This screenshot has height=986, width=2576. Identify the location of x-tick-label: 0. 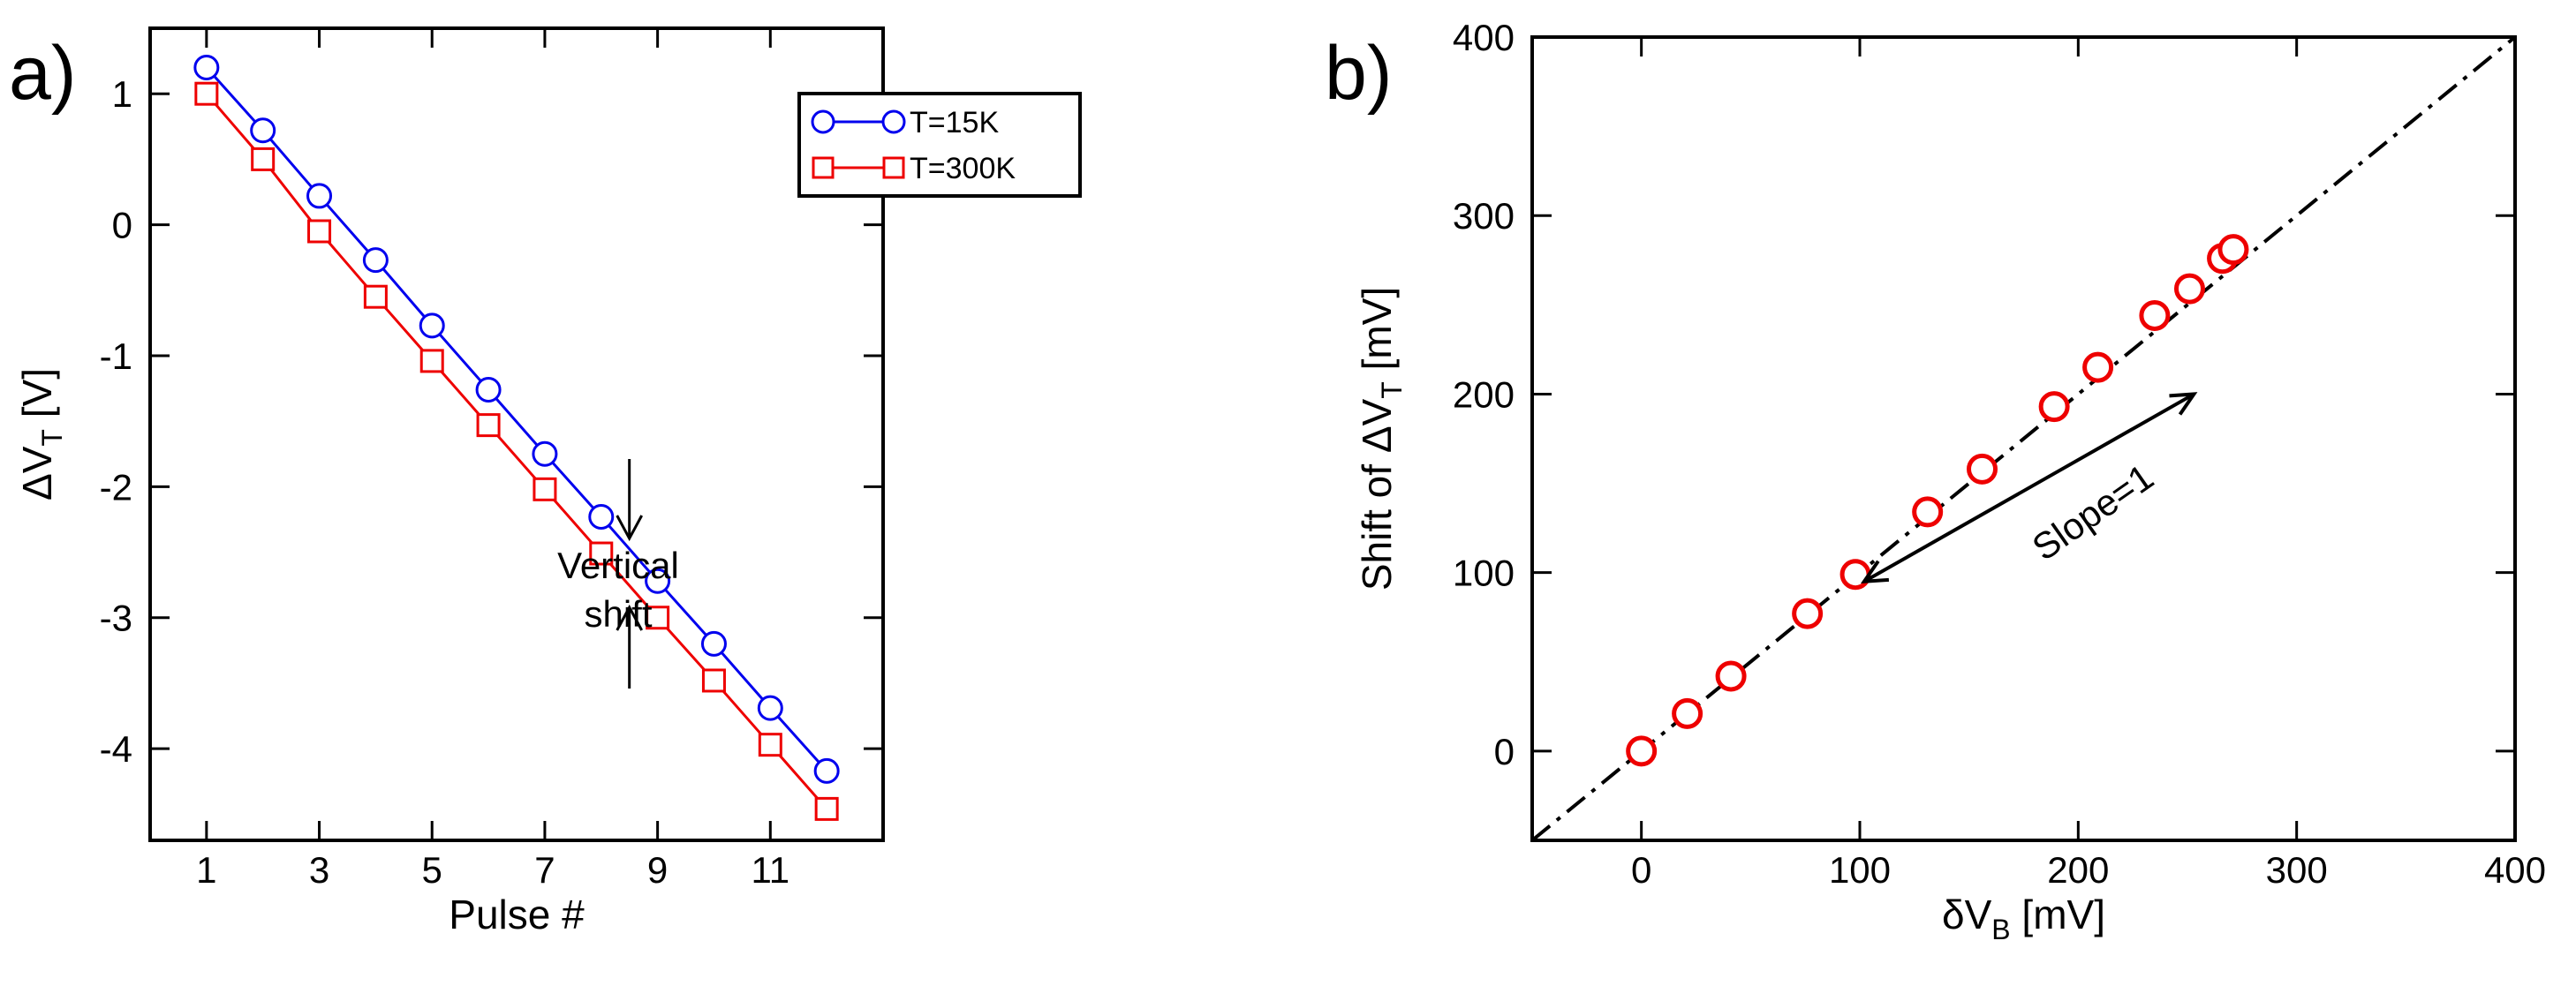
(1641, 870).